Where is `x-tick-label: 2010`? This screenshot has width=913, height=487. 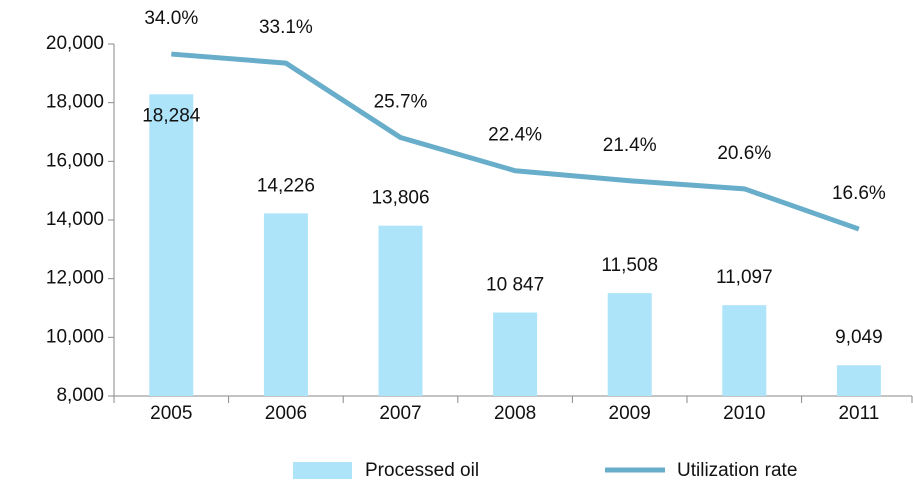 x-tick-label: 2010 is located at coordinates (744, 413).